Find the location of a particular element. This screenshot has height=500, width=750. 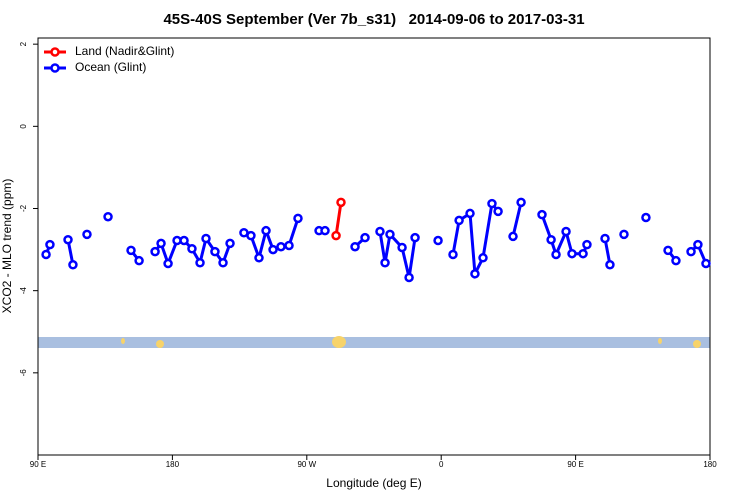

x-tick-label: 90 W is located at coordinates (306, 464).